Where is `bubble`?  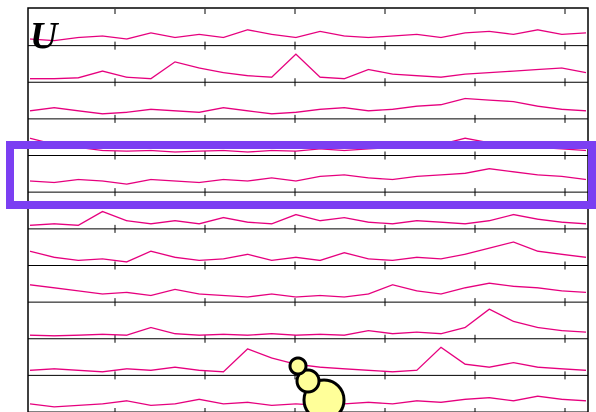
bubble is located at coordinates (317, 384).